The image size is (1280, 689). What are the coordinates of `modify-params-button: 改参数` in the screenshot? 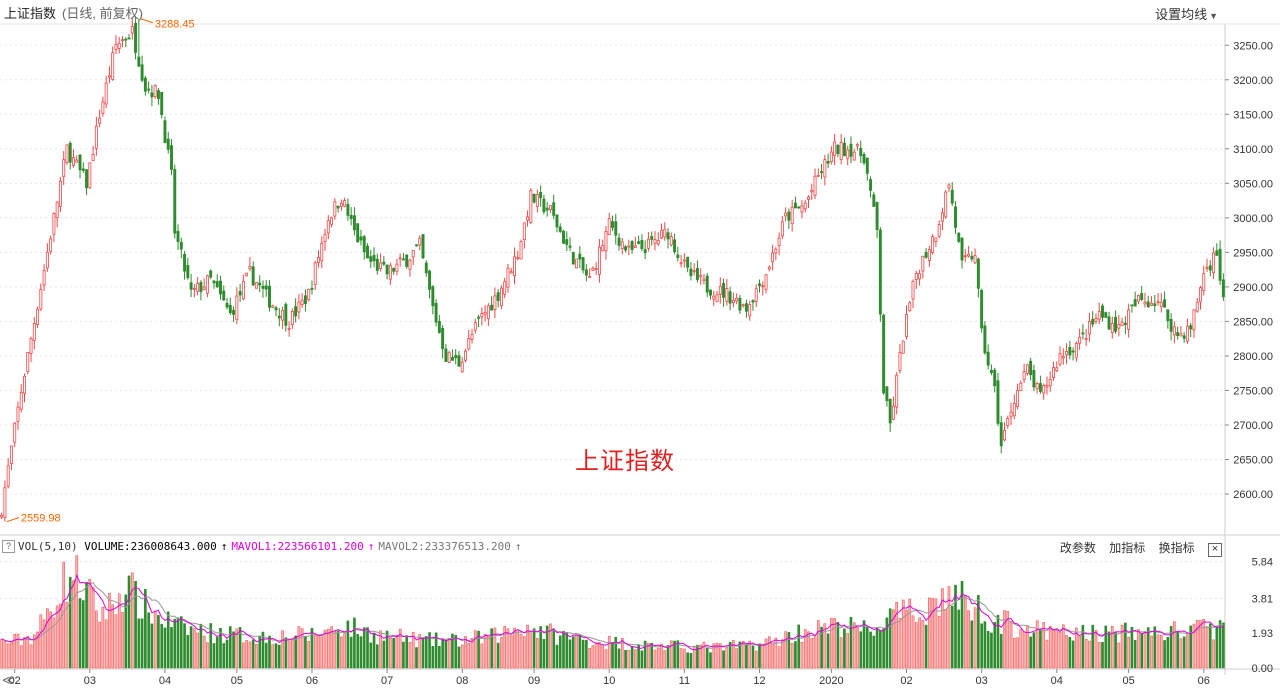 It's located at (1077, 548).